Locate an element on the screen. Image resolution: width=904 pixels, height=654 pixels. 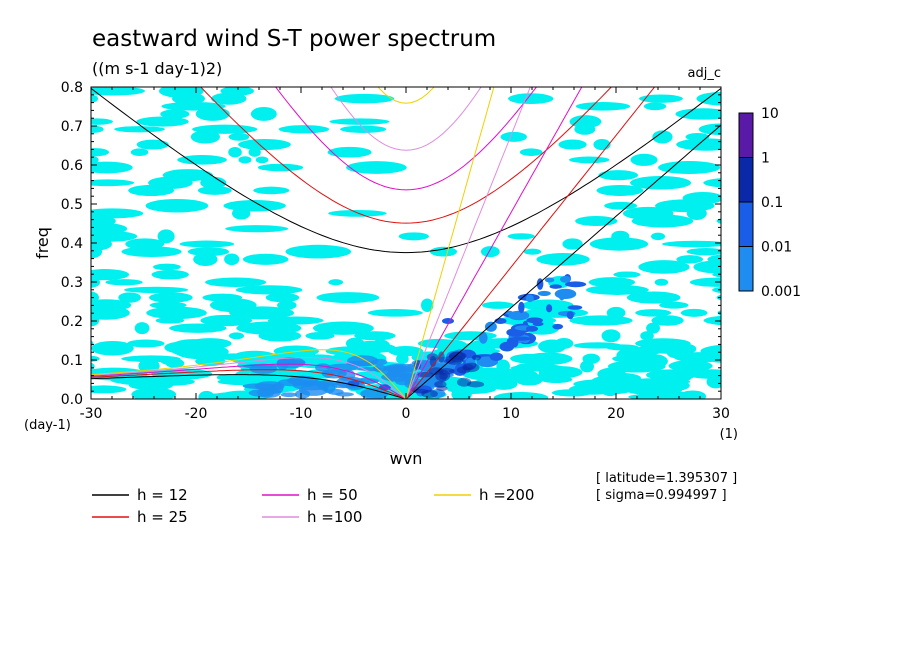
x-tick-label: -10 is located at coordinates (301, 414).